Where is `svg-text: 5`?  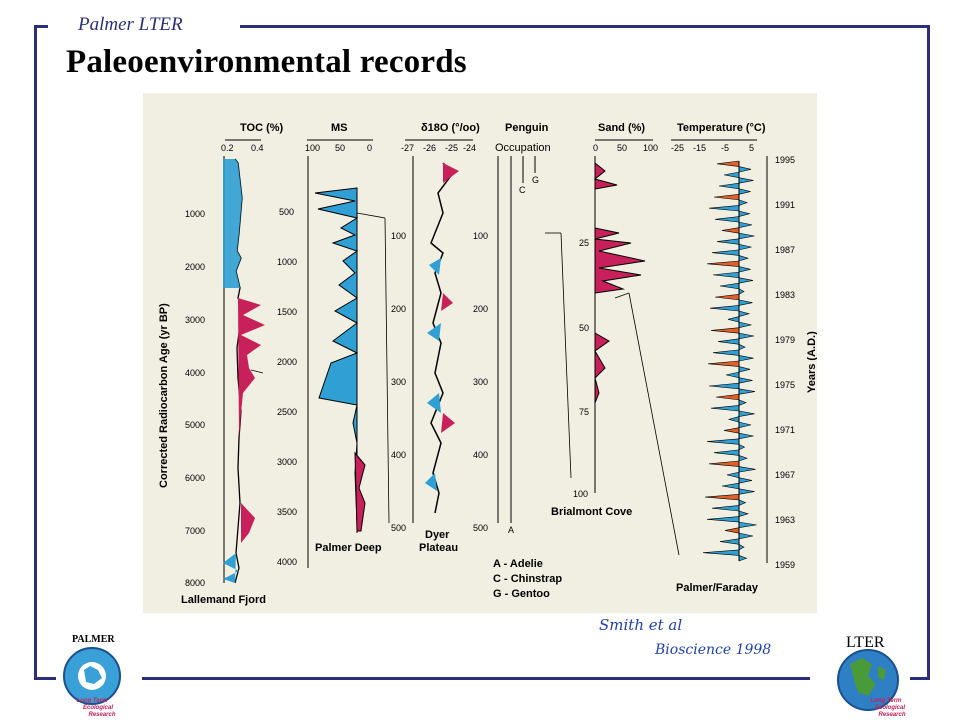 svg-text: 5 is located at coordinates (751, 148).